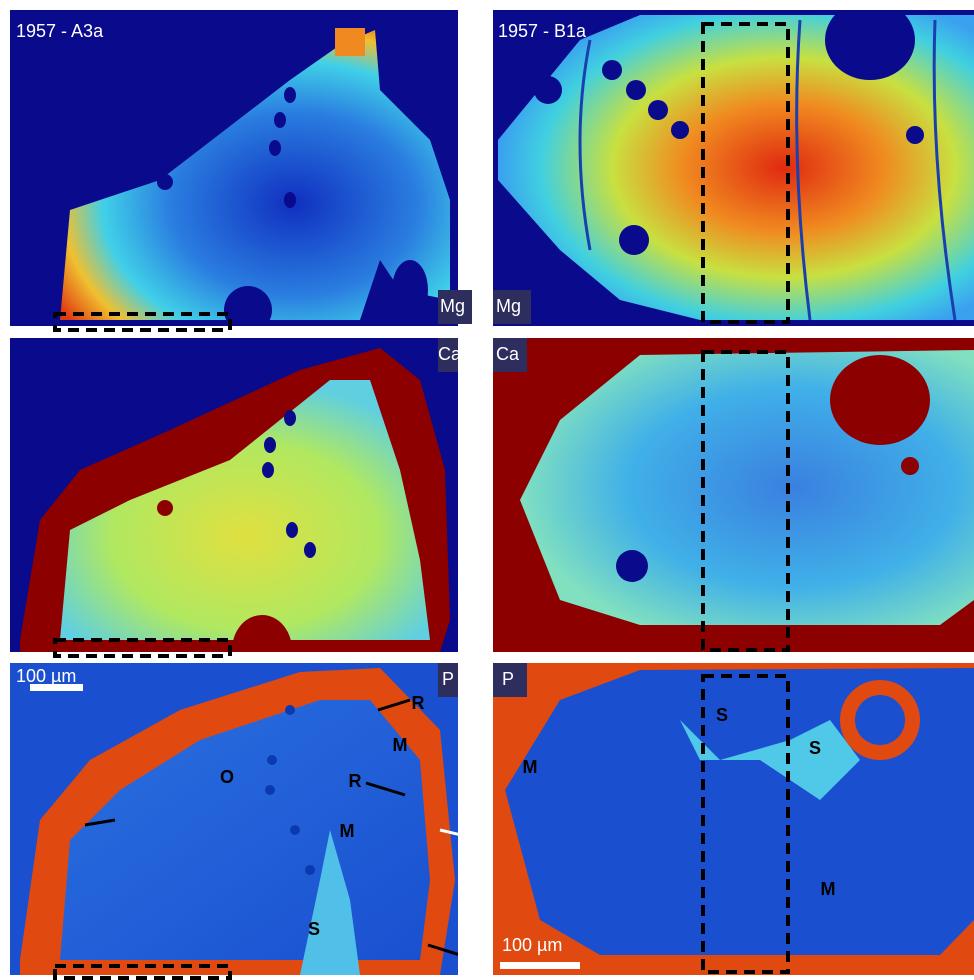  I want to click on region-label: O, so click(227, 777).